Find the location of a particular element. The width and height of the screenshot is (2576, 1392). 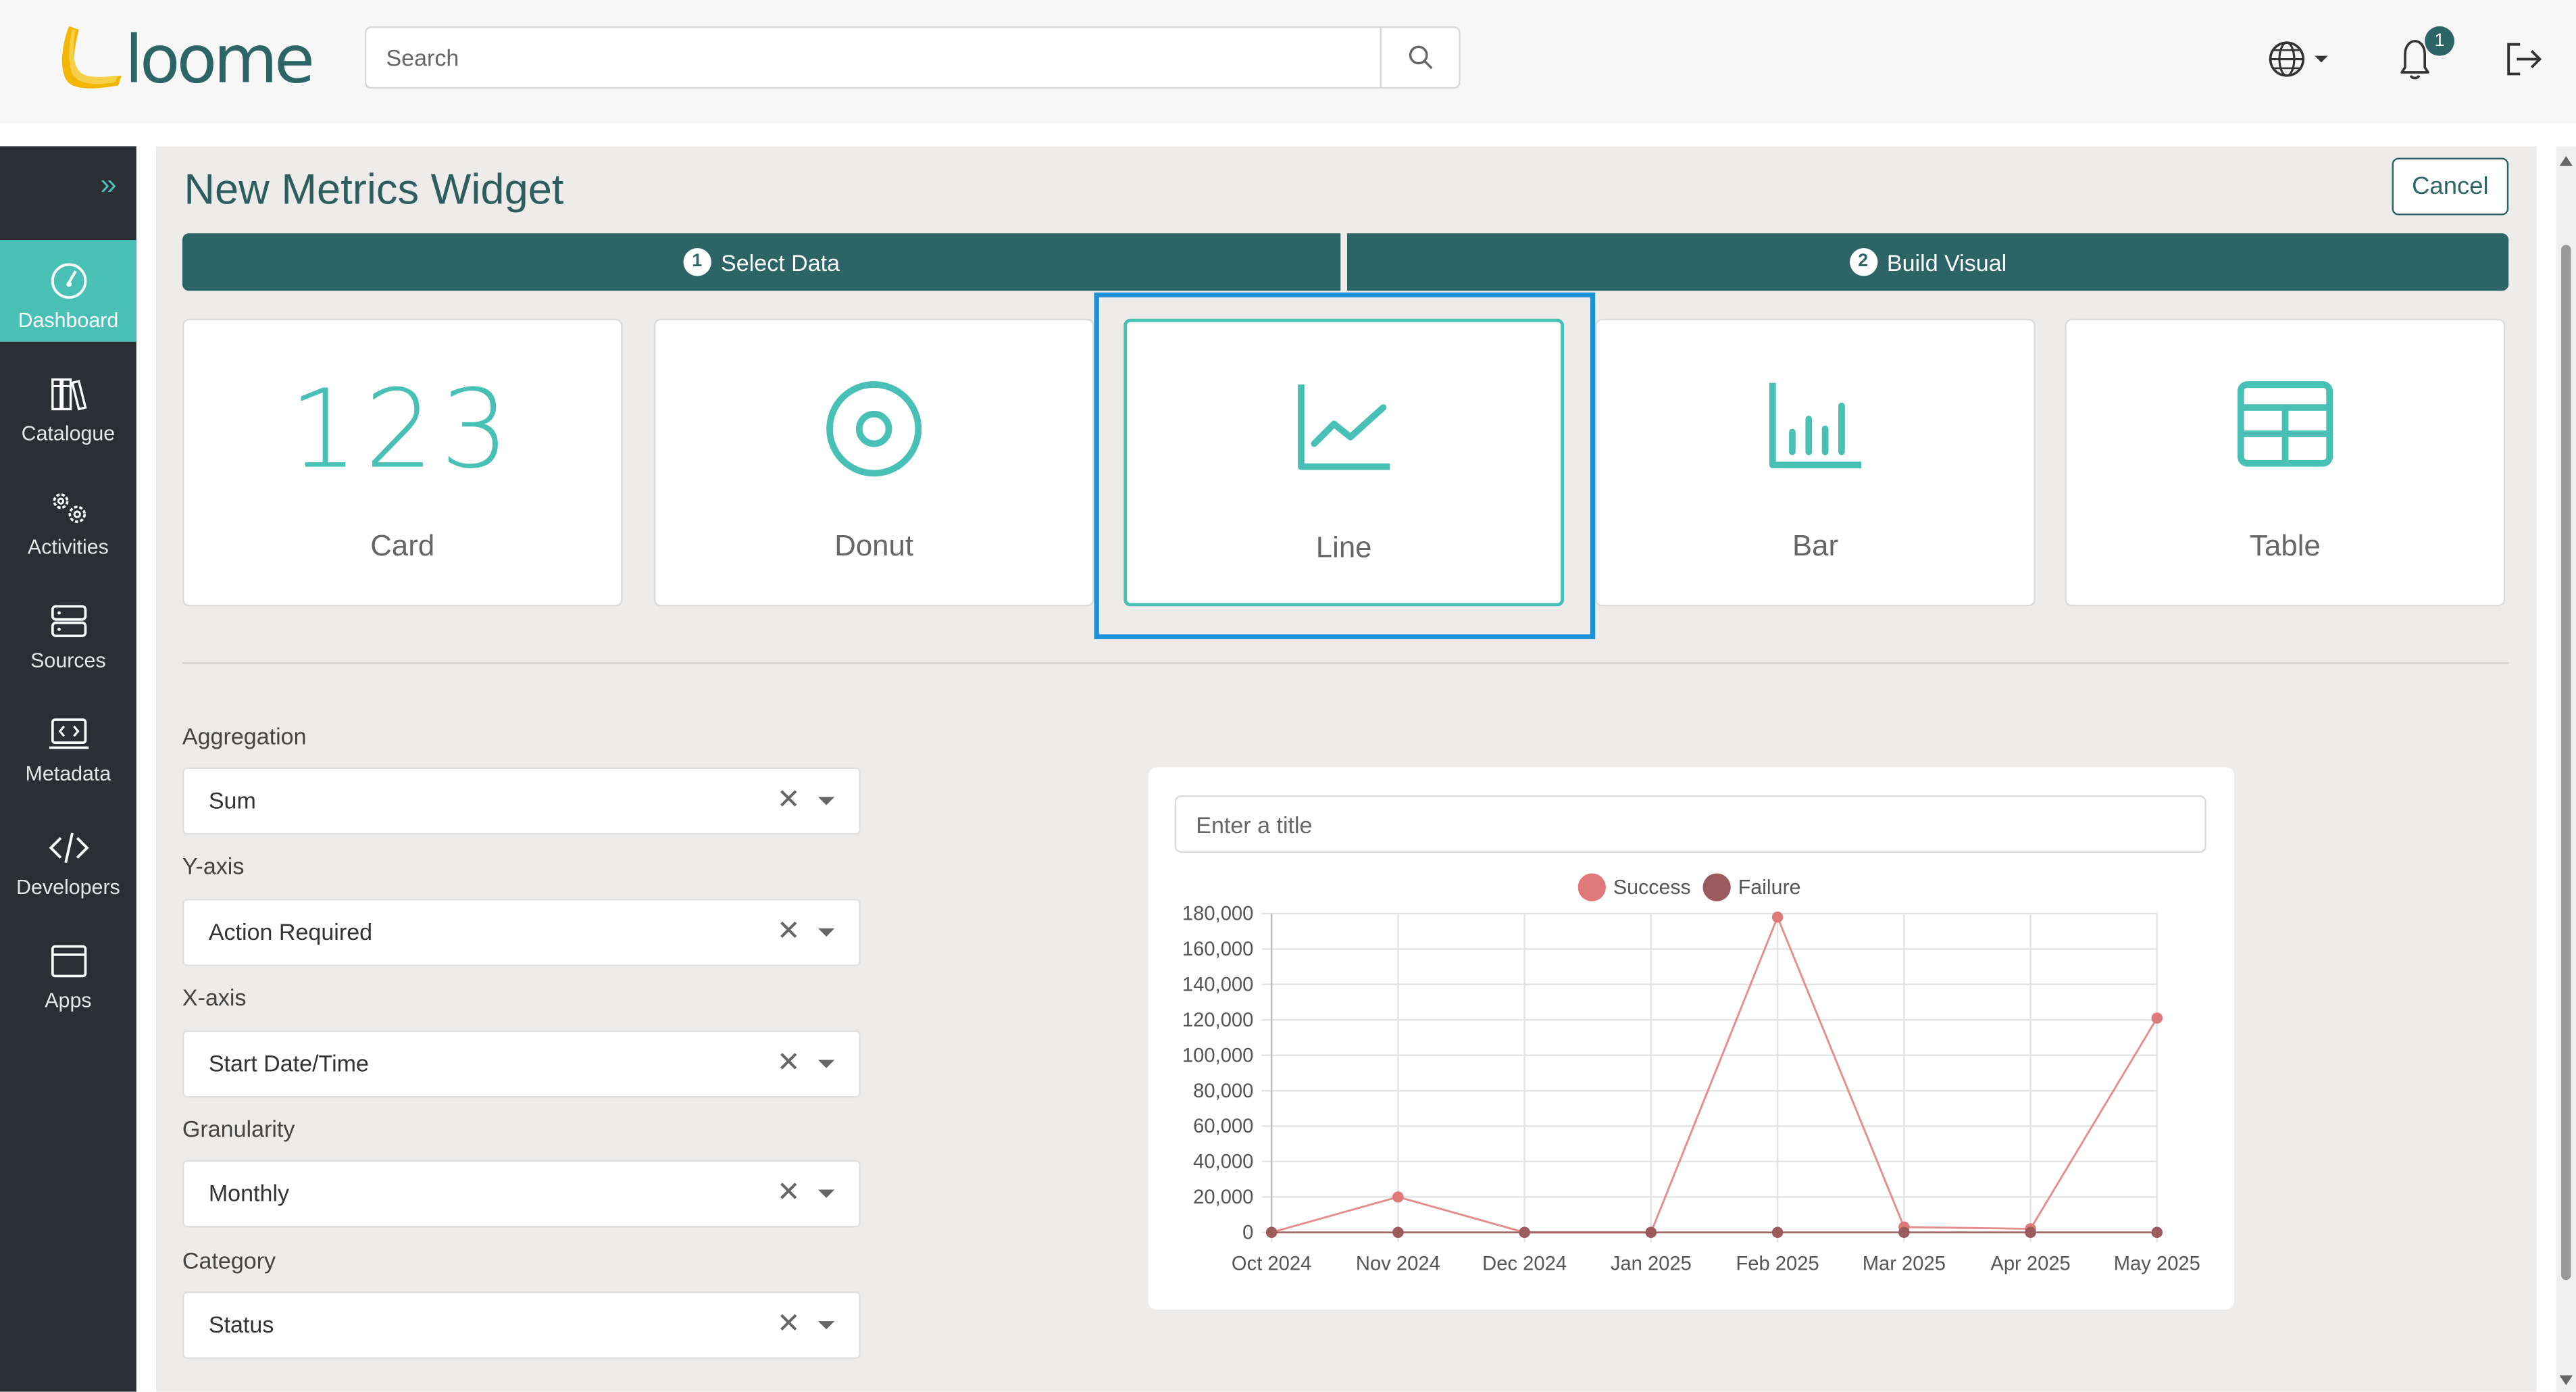

scroll-up-icon is located at coordinates (2566, 161).